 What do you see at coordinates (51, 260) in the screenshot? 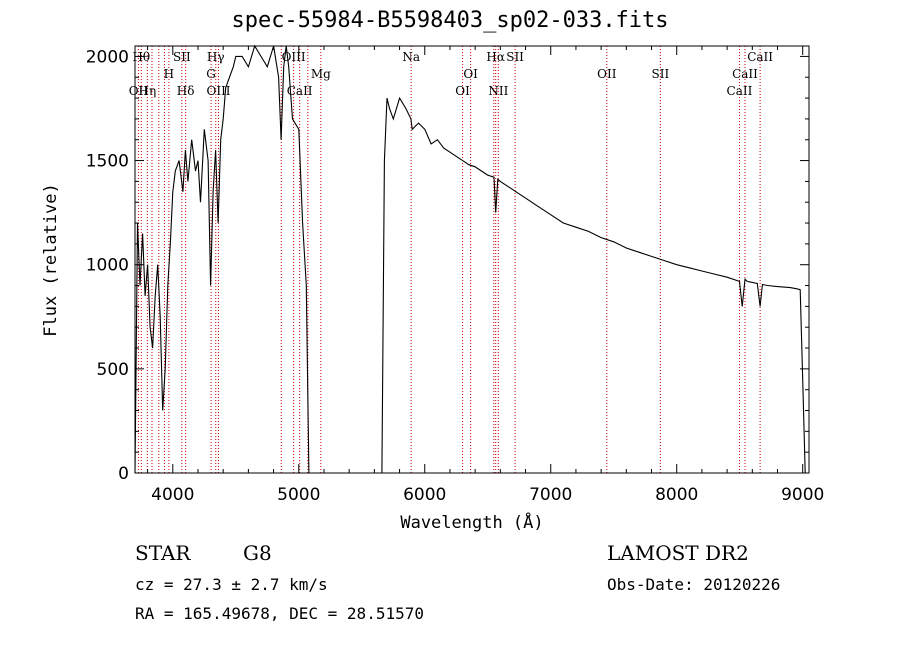
I see `y-axis-label: Flux (relative)` at bounding box center [51, 260].